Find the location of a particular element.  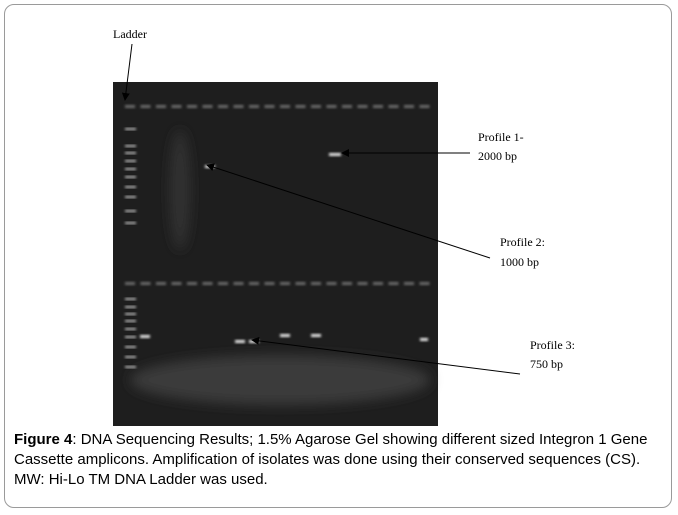

annotation: 1000 bp is located at coordinates (519, 262).